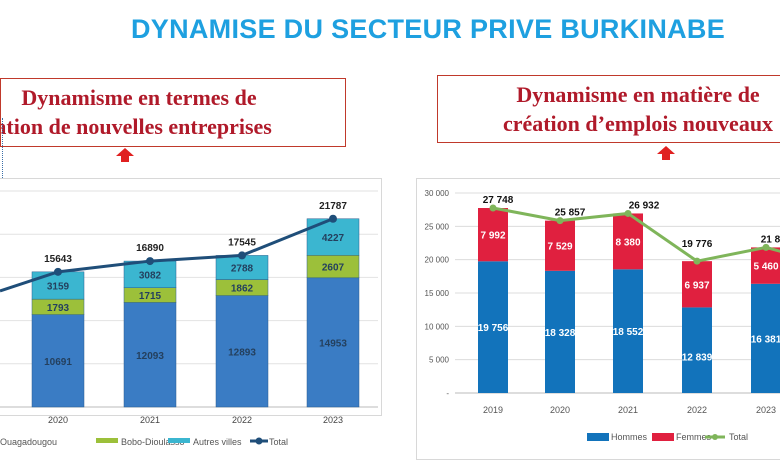 The width and height of the screenshot is (780, 470). I want to click on bar-value-label: 19 756, so click(493, 328).